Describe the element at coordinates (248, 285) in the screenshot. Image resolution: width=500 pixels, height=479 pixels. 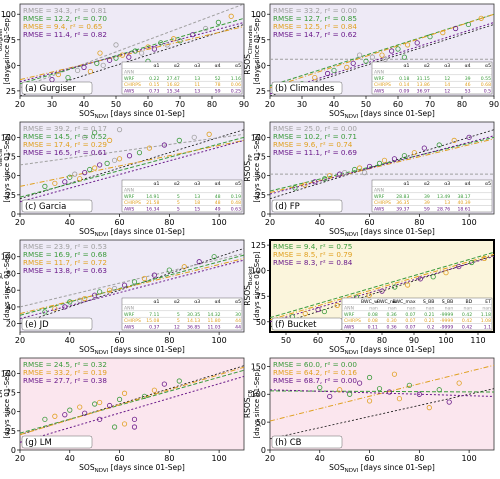
I see `y-axis-label-main: RSOSBucket` at that location.